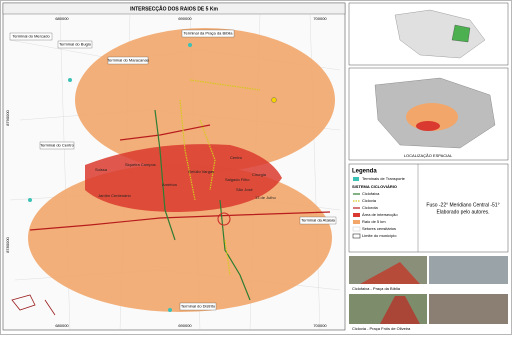  Describe the element at coordinates (379, 235) in the screenshot. I see `legend-item: Limite do município` at that location.